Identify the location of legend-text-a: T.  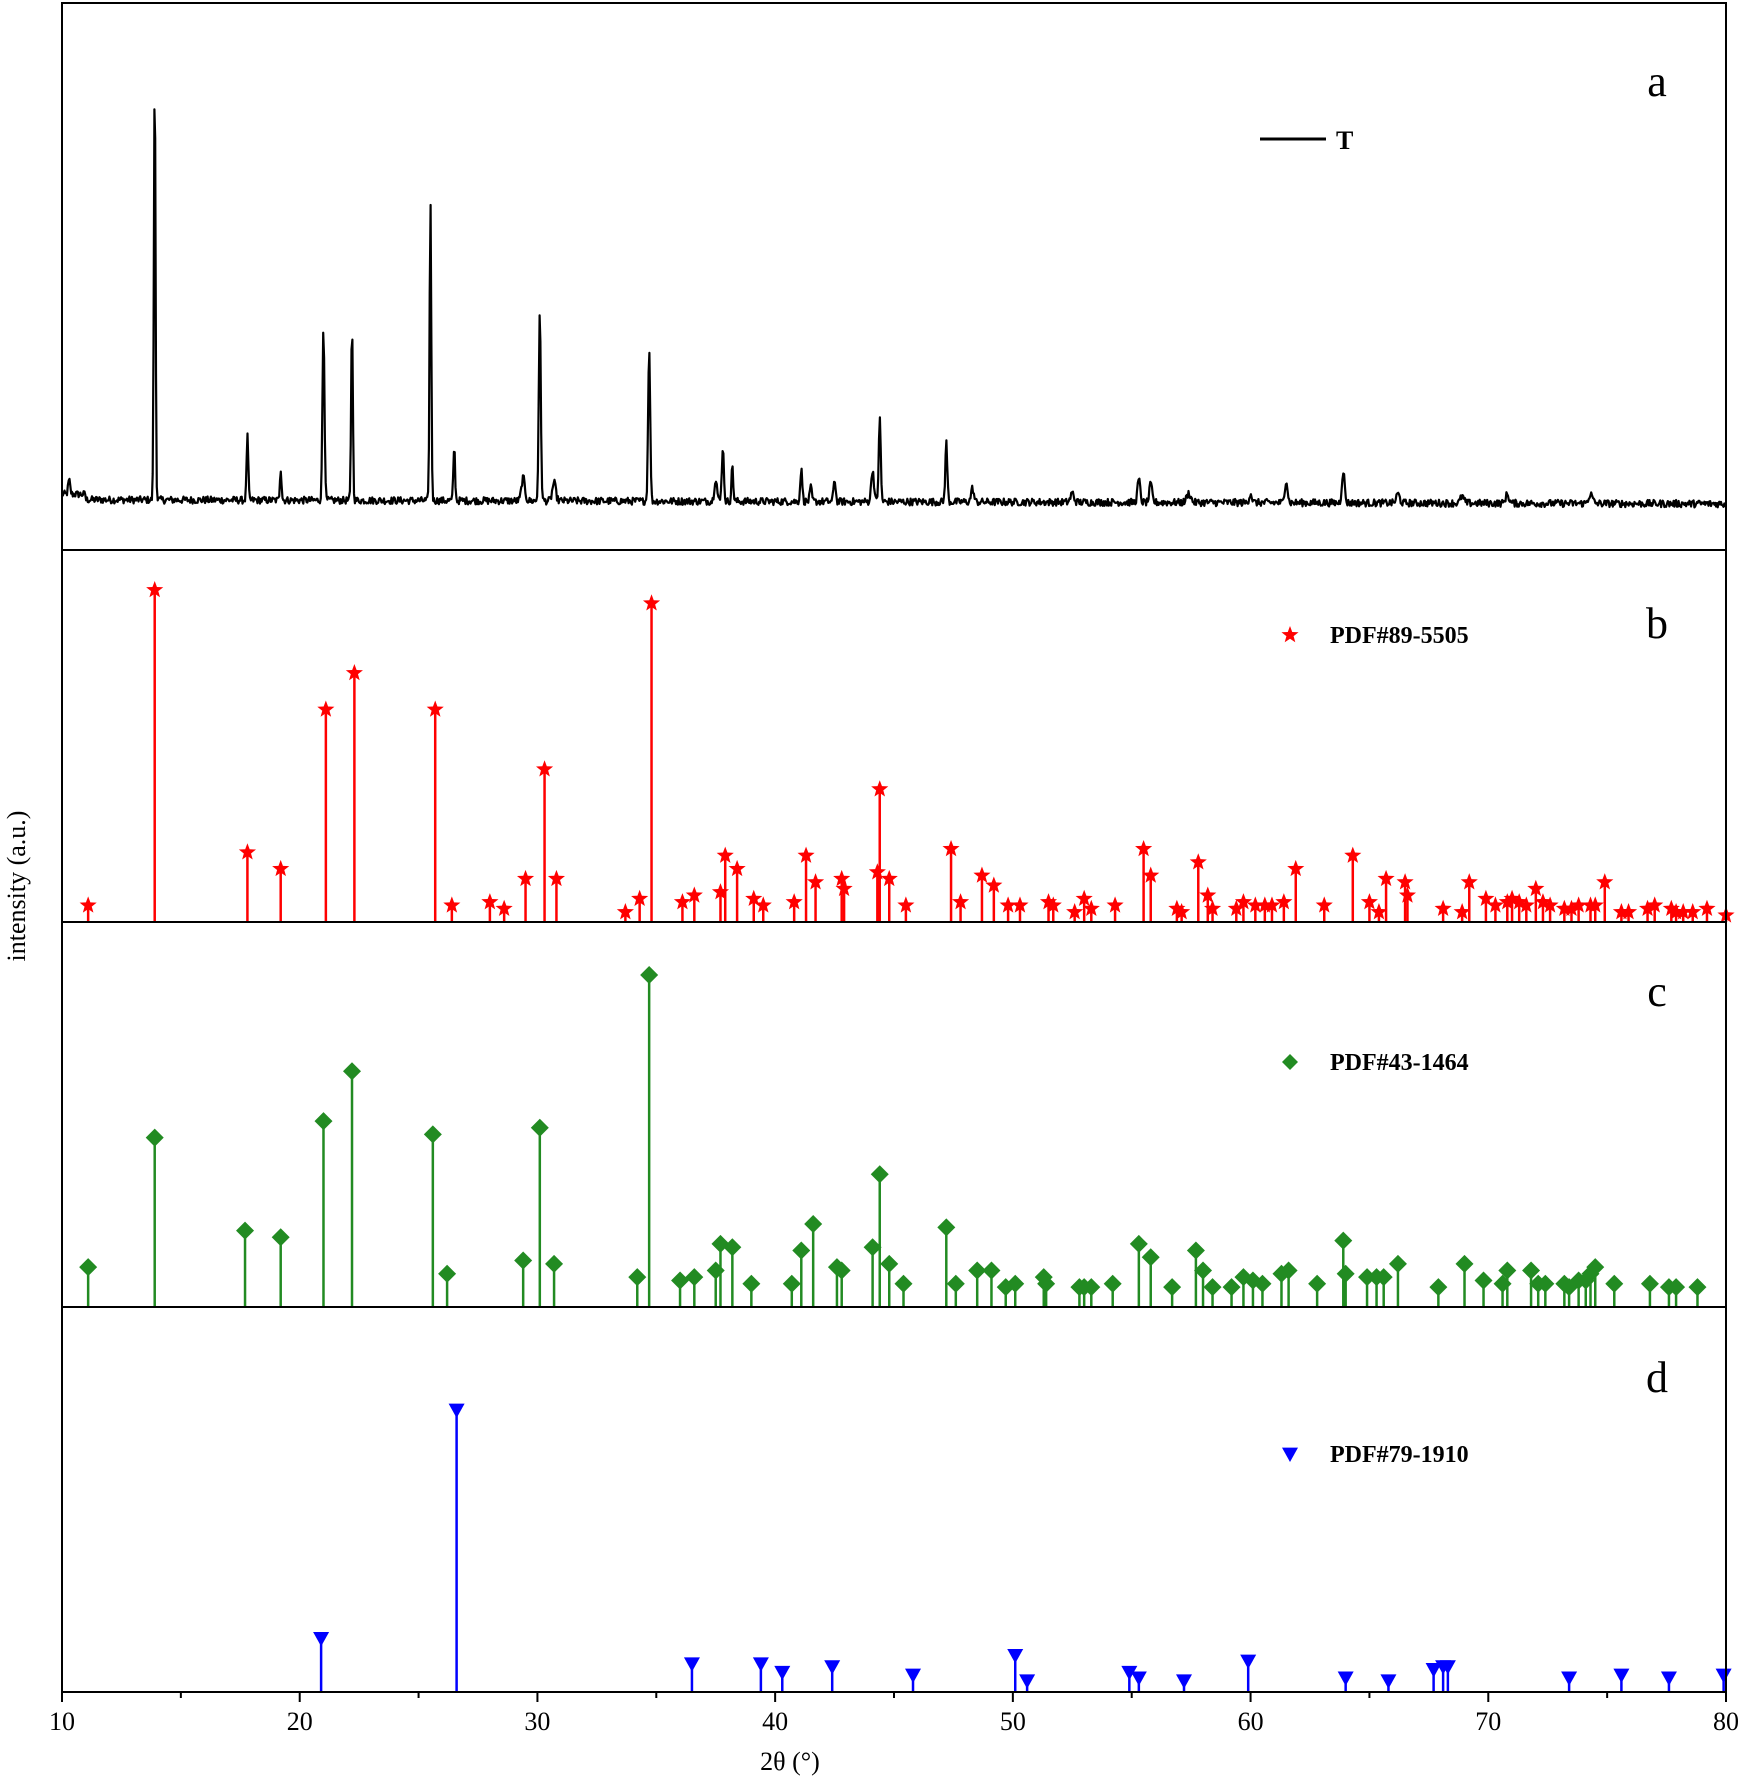
(1344, 140).